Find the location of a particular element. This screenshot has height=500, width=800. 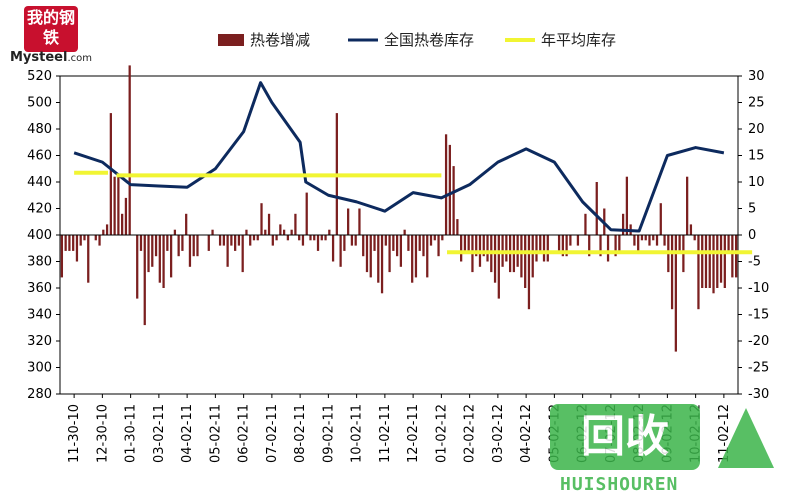

x-axis-tick-label: 02-02-12 is located at coordinates (470, 433).